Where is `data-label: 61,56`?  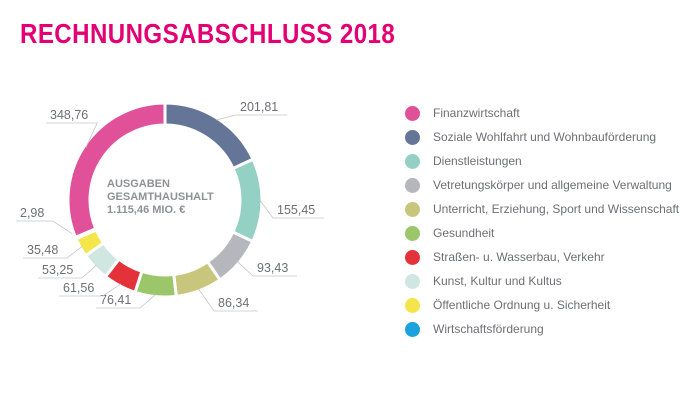 data-label: 61,56 is located at coordinates (78, 288).